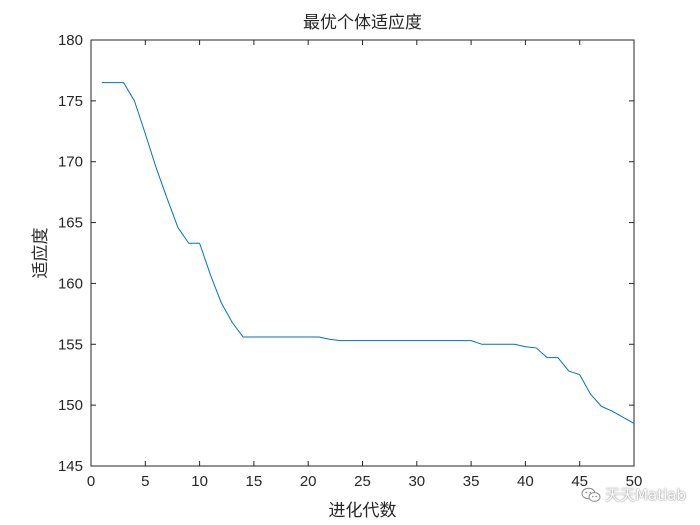 The width and height of the screenshot is (700, 525). I want to click on wechat-icon, so click(591, 495).